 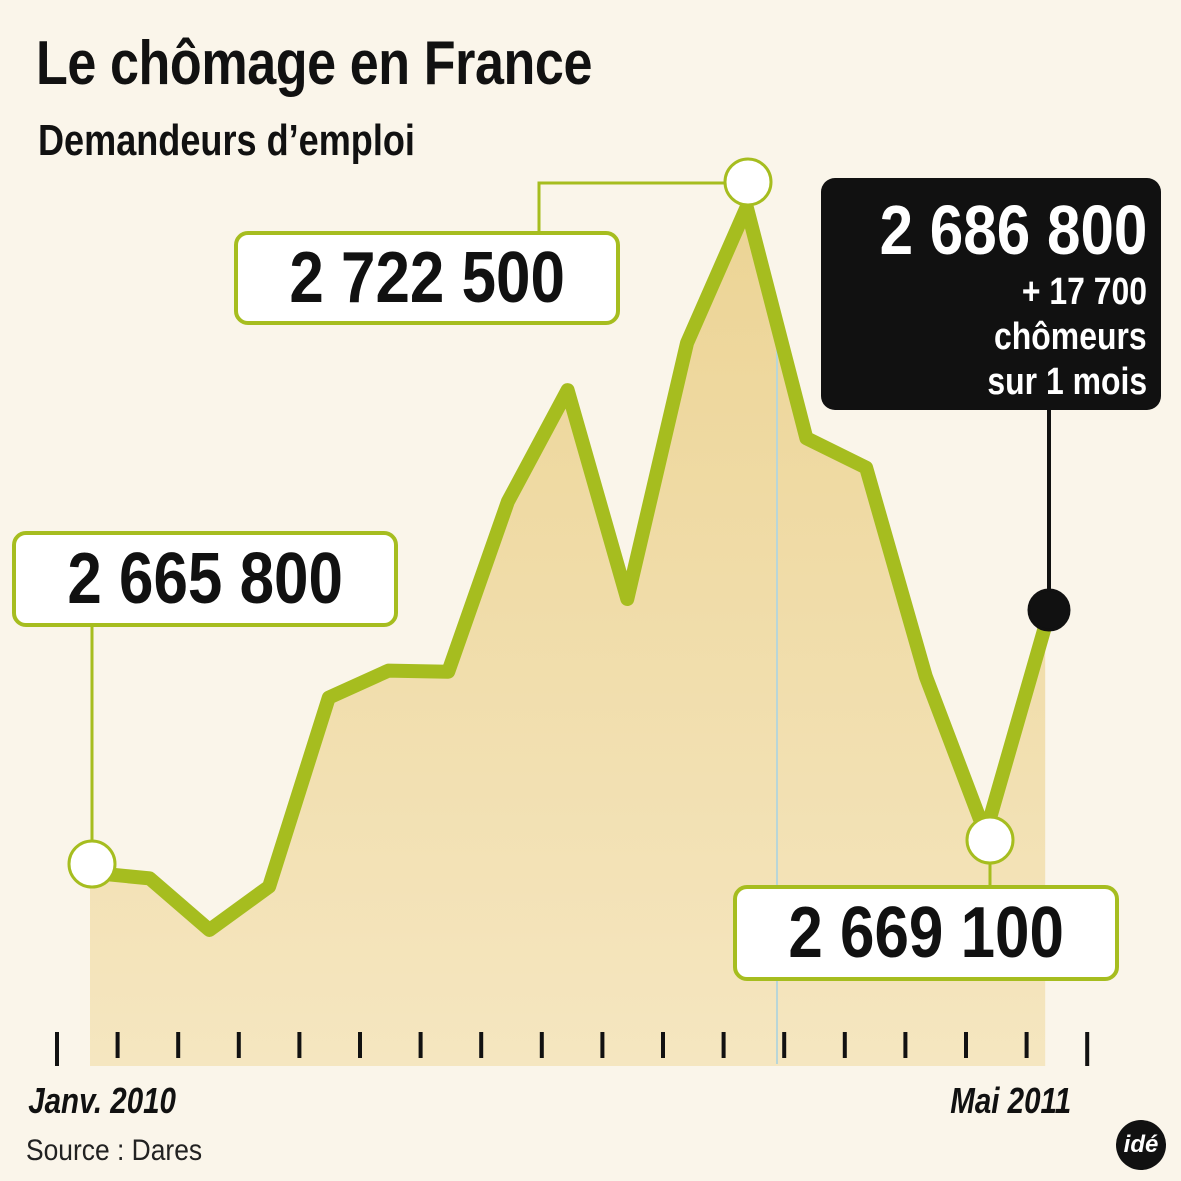 What do you see at coordinates (205, 579) in the screenshot?
I see `callout-first-value: 2 665 800` at bounding box center [205, 579].